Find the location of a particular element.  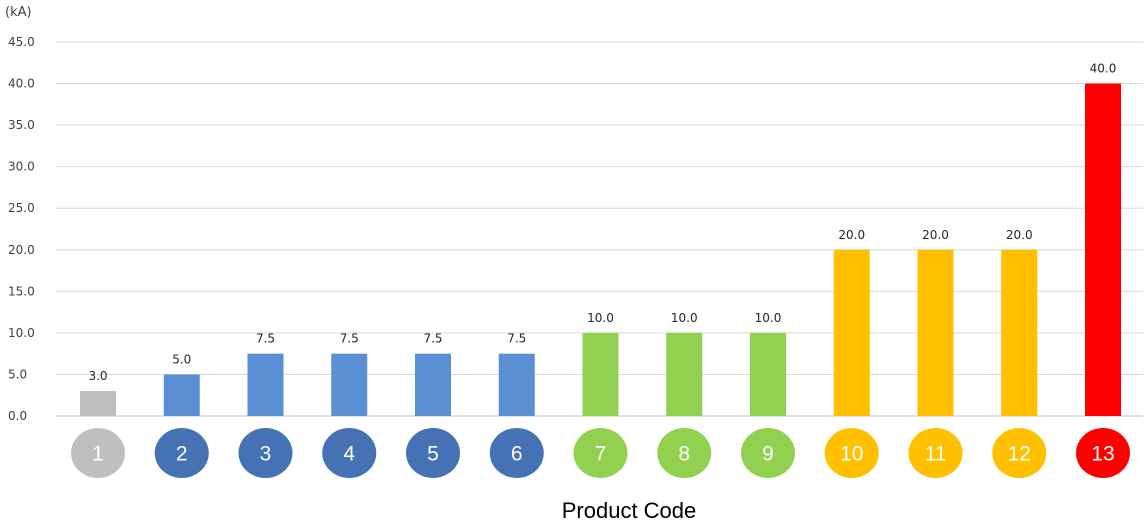

product-code-badge-13: 13 is located at coordinates (1103, 453).